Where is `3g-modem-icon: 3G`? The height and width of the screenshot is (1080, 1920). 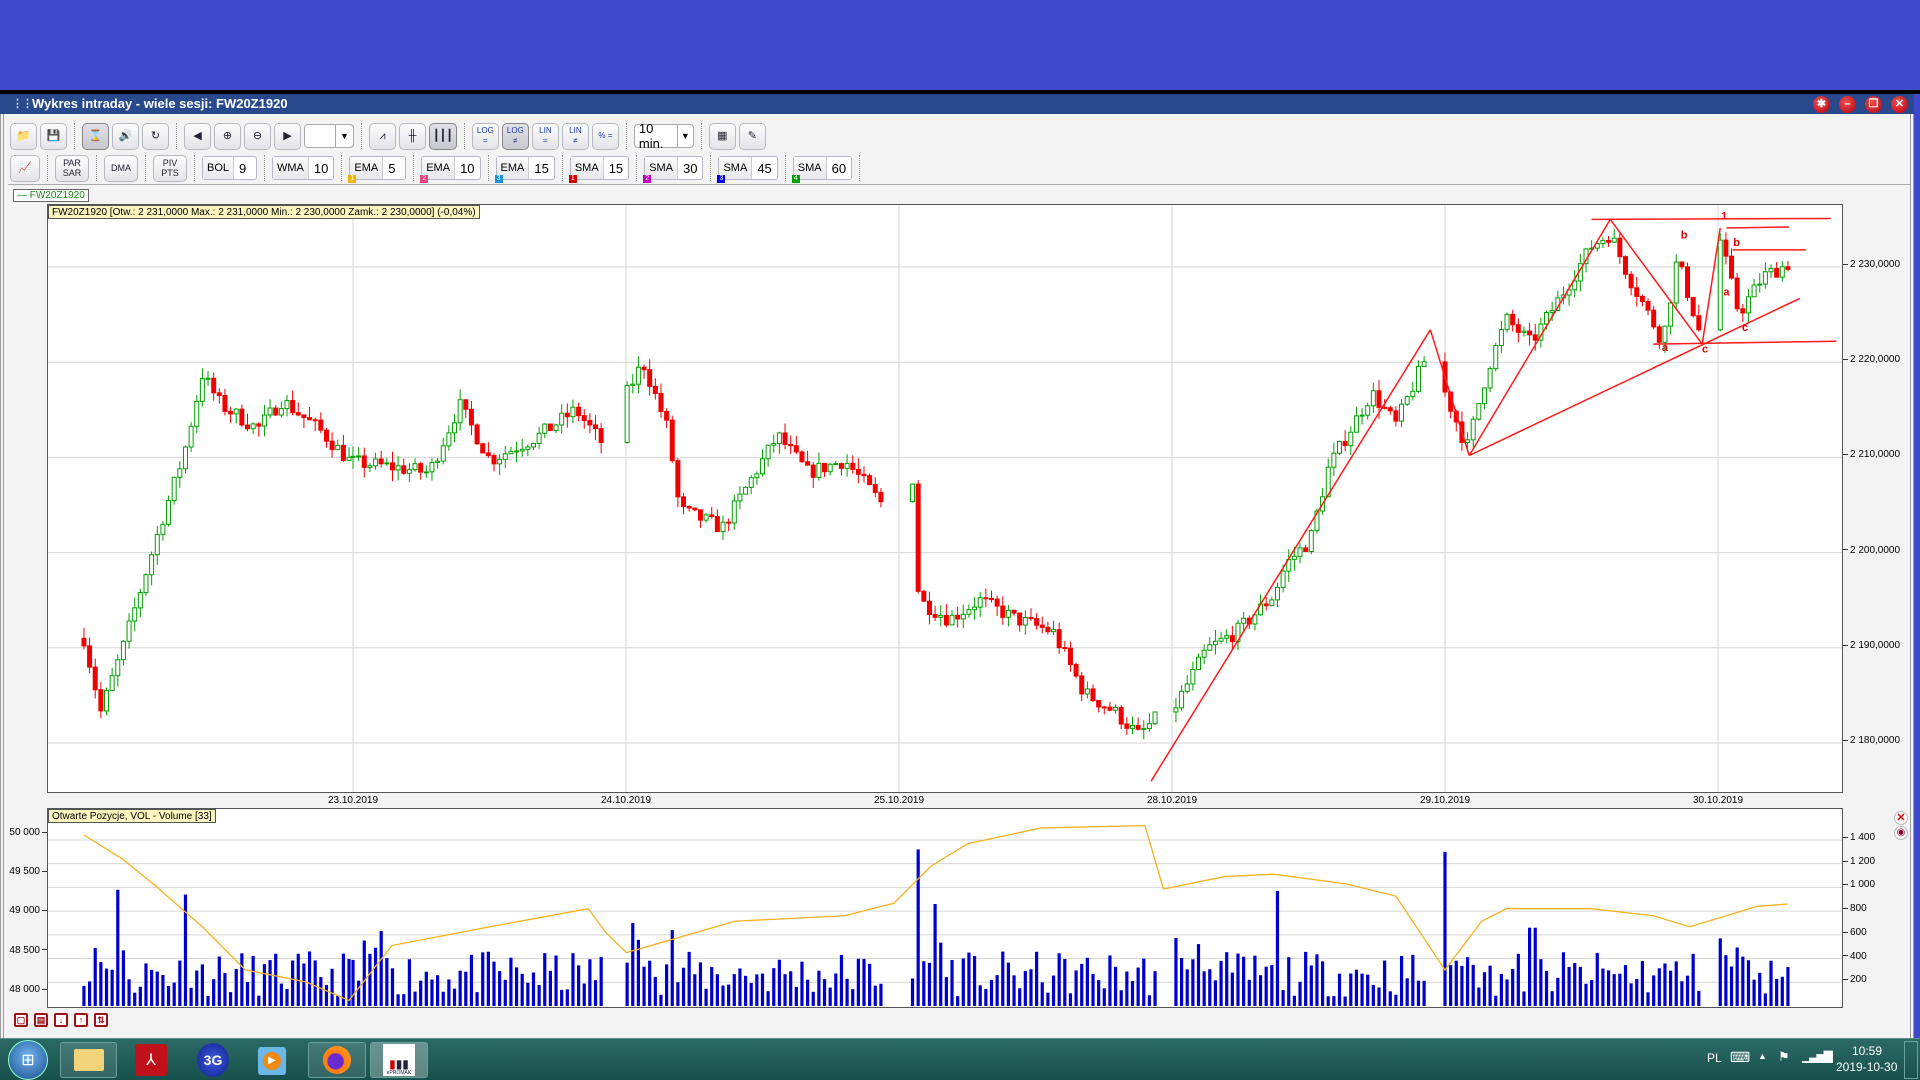 3g-modem-icon: 3G is located at coordinates (213, 1060).